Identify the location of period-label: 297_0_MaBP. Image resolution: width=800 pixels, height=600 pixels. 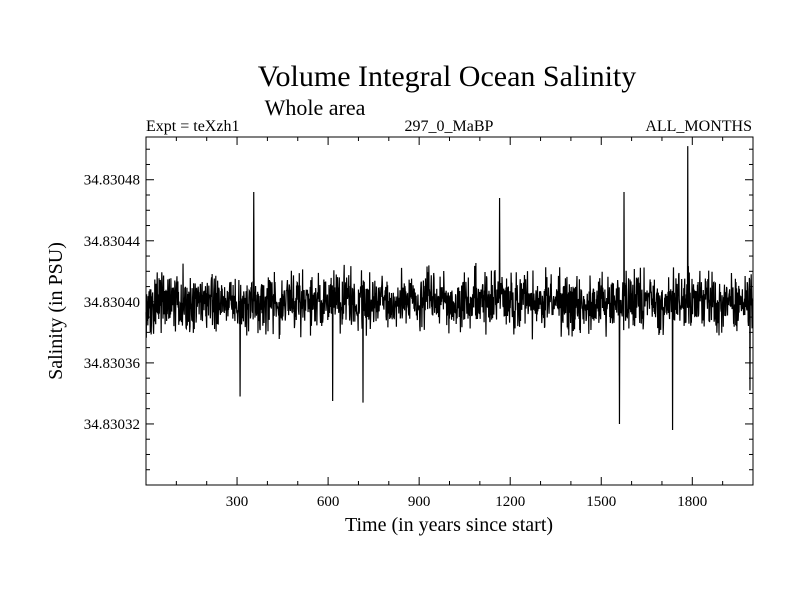
(449, 126).